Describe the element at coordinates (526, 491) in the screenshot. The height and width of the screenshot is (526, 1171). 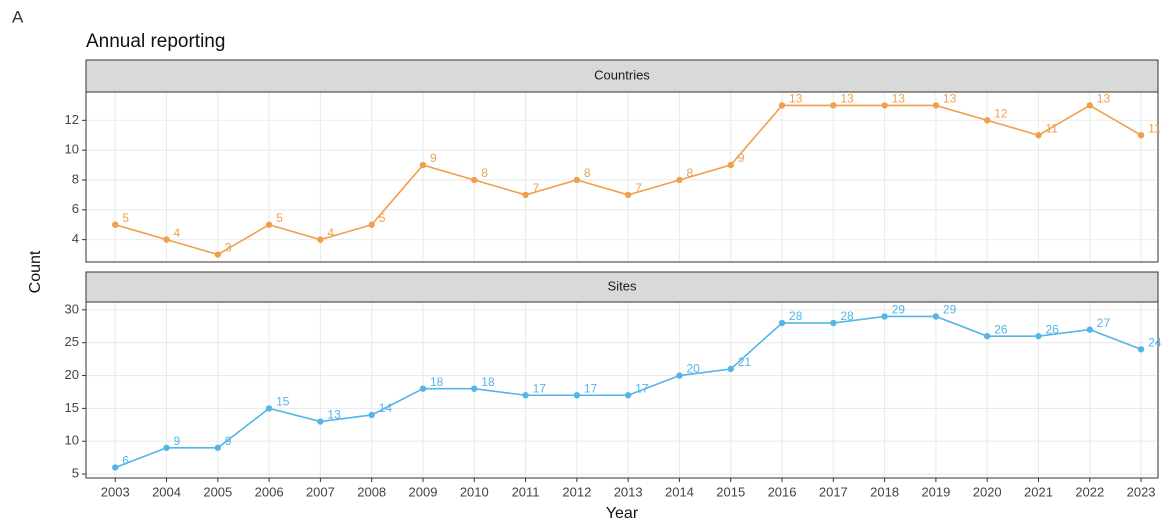
I see `x-tick-label: 2011` at that location.